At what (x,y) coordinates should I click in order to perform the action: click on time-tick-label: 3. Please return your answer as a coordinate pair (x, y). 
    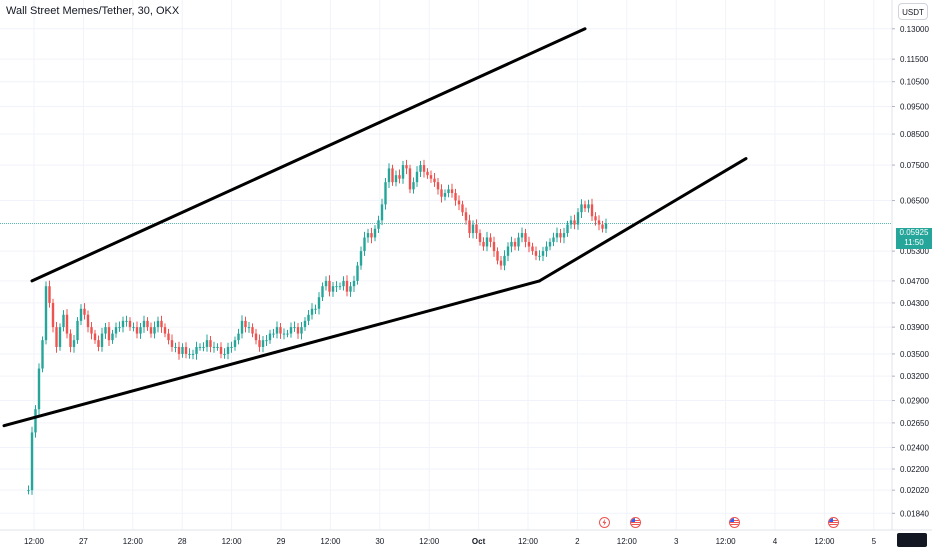
    Looking at the image, I should click on (676, 541).